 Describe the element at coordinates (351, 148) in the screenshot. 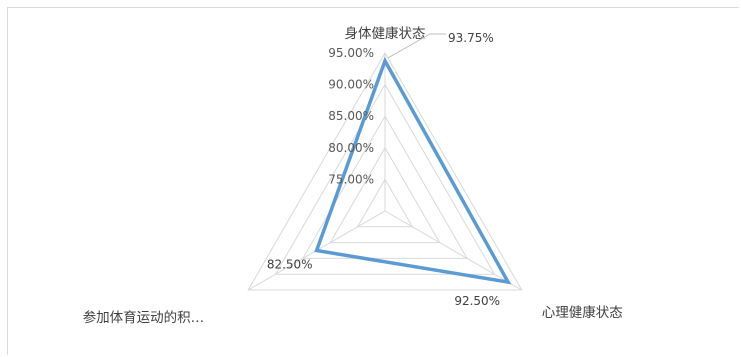

I see `radial-tick-label: 80.00%` at that location.